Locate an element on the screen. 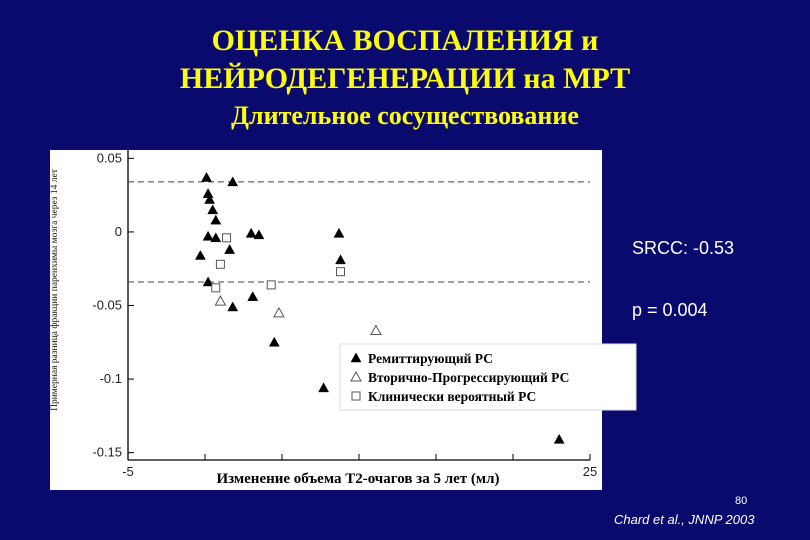  title-line-1: ОЦЕНКА ВОСПАЛЕНИЯ и is located at coordinates (405, 40).